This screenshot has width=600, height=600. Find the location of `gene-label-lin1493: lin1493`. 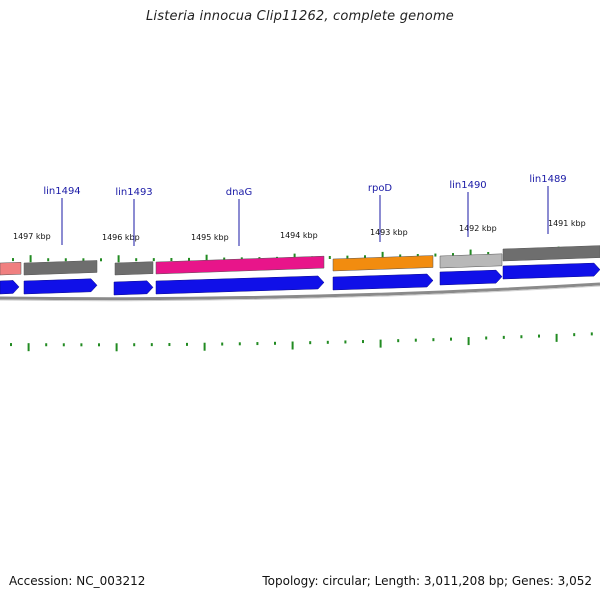

gene-label-lin1493: lin1493 is located at coordinates (133, 192).